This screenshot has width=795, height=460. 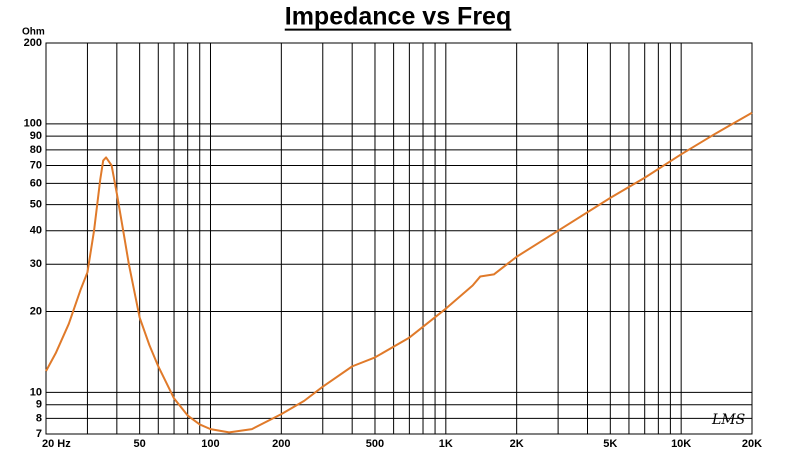 What do you see at coordinates (33, 124) in the screenshot?
I see `y-tick-label: 100` at bounding box center [33, 124].